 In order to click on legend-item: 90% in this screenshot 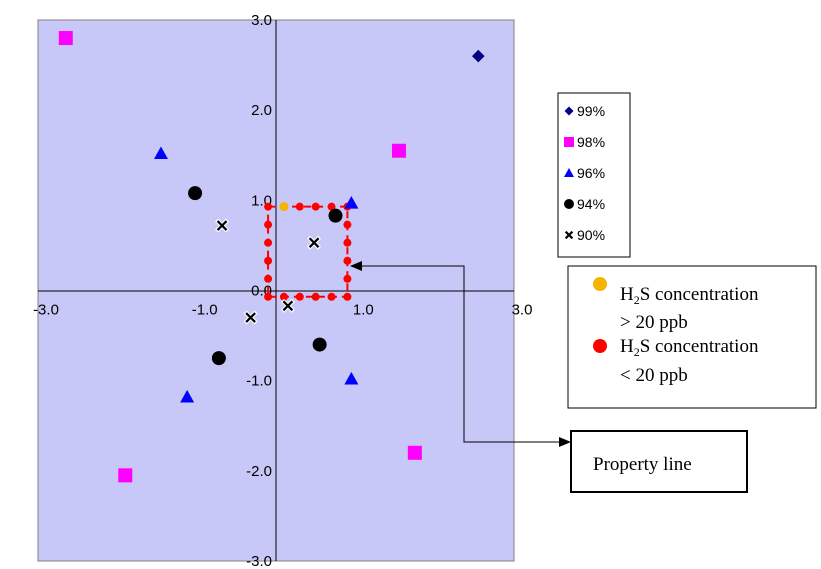, I will do `click(584, 235)`.